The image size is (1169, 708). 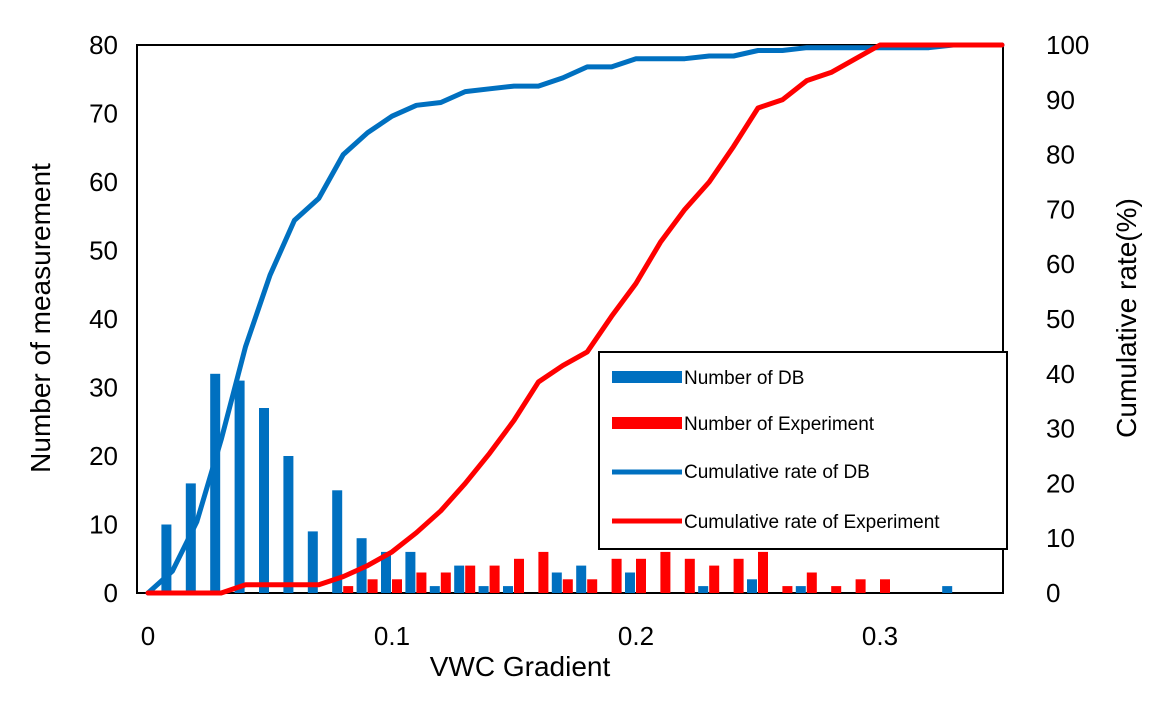 I want to click on y-left-tick-label: 10, so click(x=103, y=525).